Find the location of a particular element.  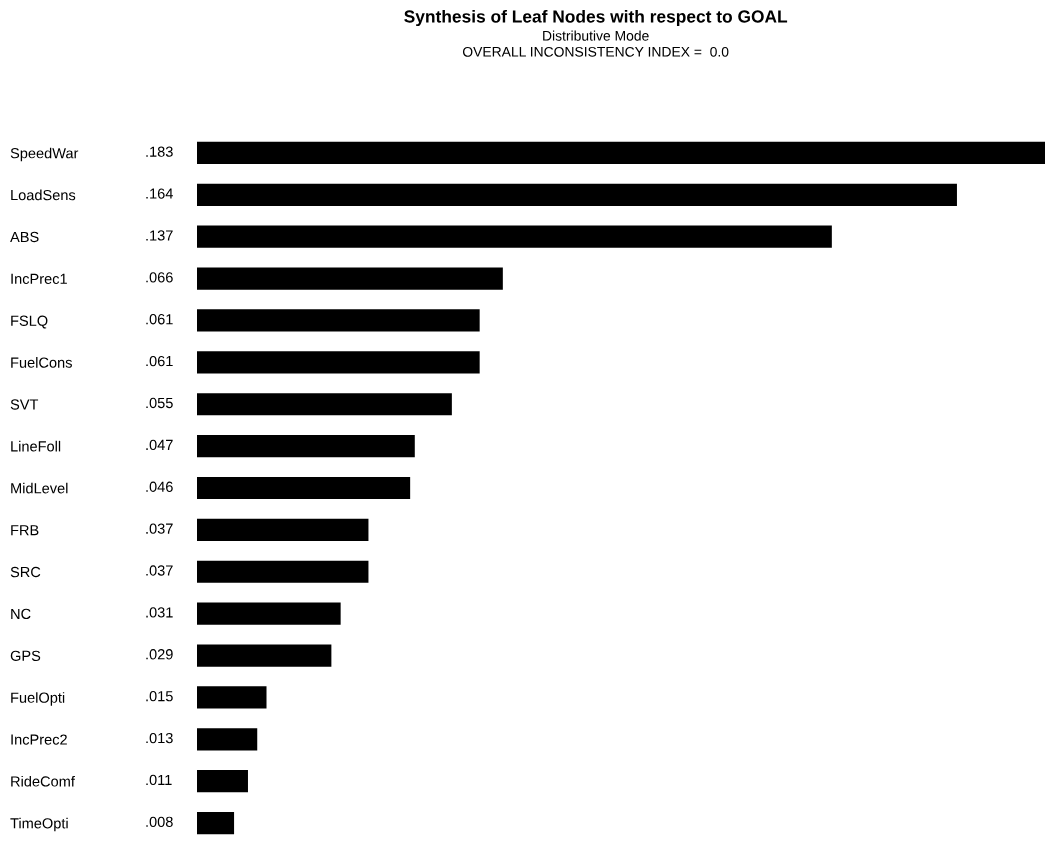

data-label: .046 is located at coordinates (159, 486).